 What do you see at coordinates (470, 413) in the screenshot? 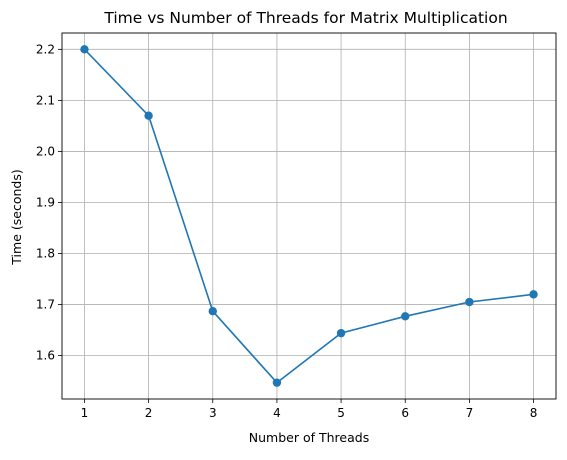
I see `x-tick-label: 7` at bounding box center [470, 413].